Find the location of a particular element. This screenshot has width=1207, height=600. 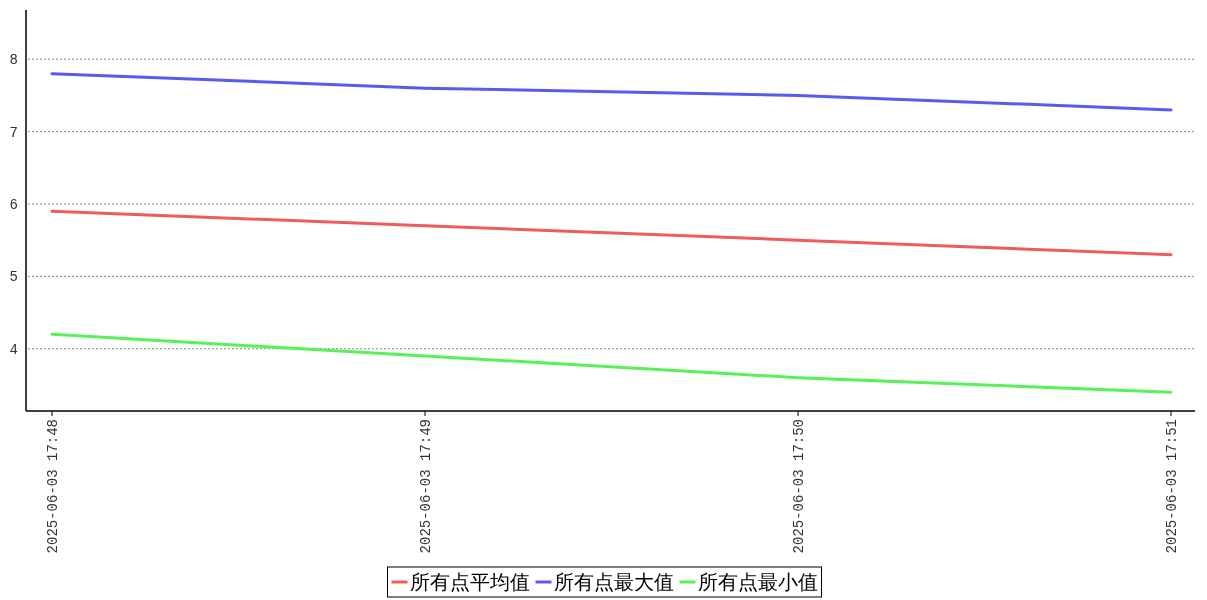

y-tick-label: 4 is located at coordinates (13, 349).